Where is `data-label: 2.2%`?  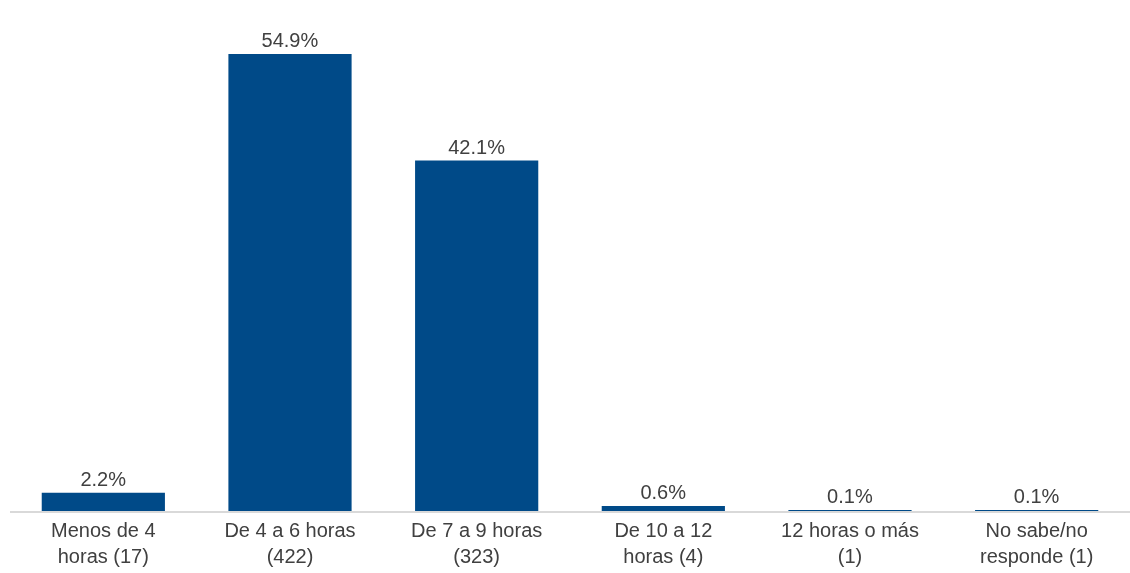 data-label: 2.2% is located at coordinates (103, 478).